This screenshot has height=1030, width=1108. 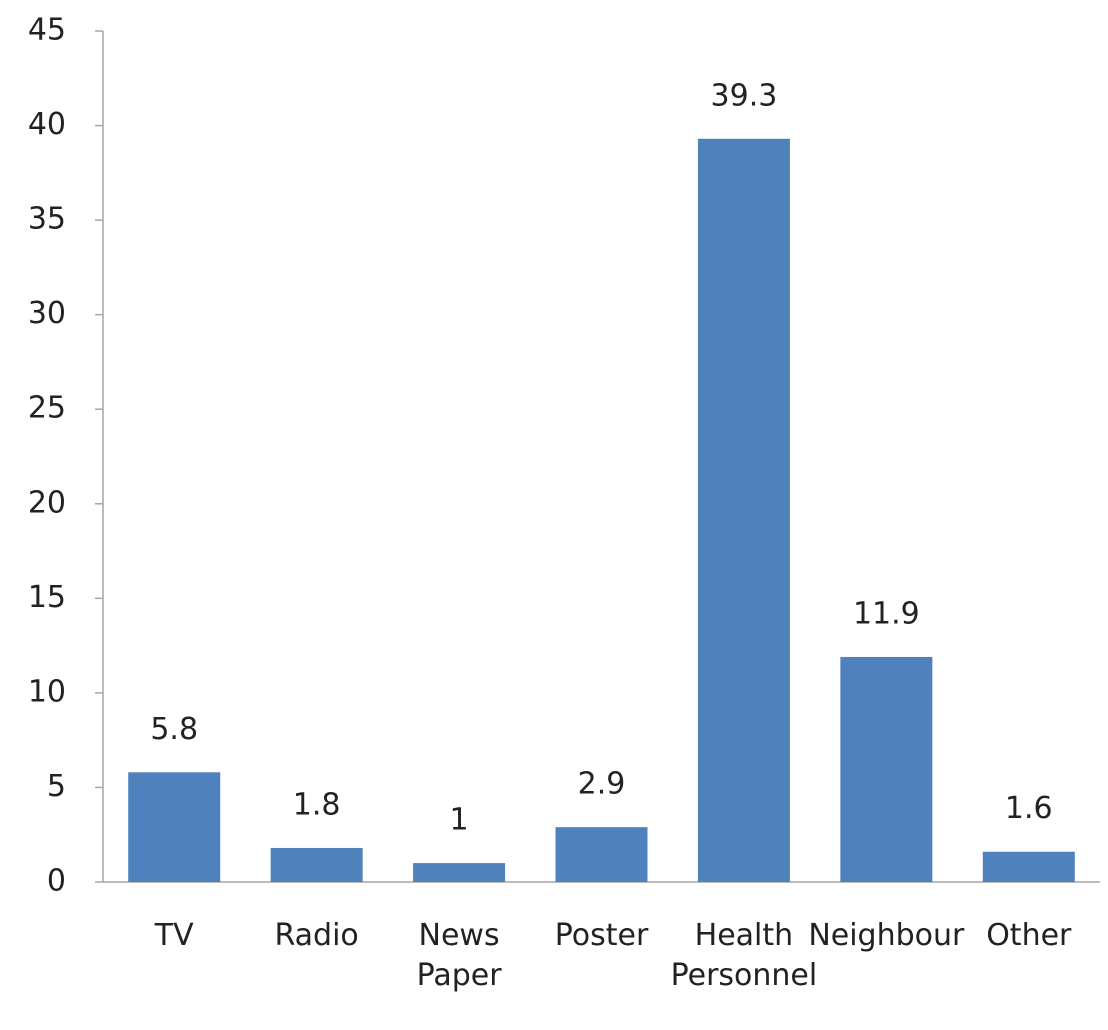 I want to click on value-label: 2.9, so click(x=602, y=784).